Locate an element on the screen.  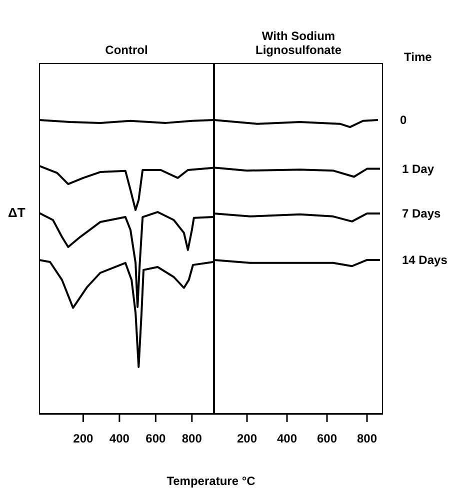
legend-title: Time is located at coordinates (418, 57).